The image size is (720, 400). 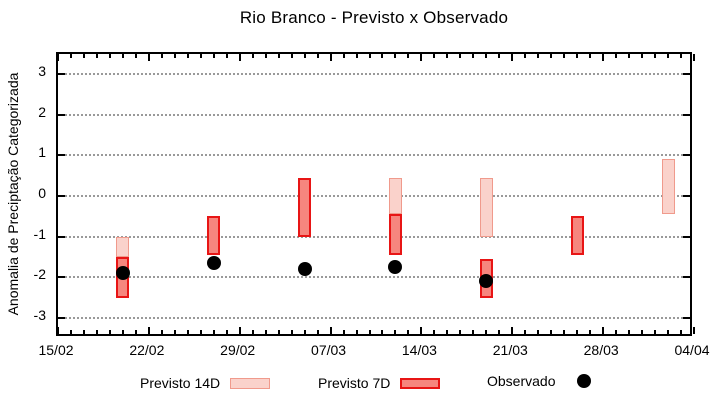 I want to click on legend-dot-observado-icon, so click(x=584, y=381).